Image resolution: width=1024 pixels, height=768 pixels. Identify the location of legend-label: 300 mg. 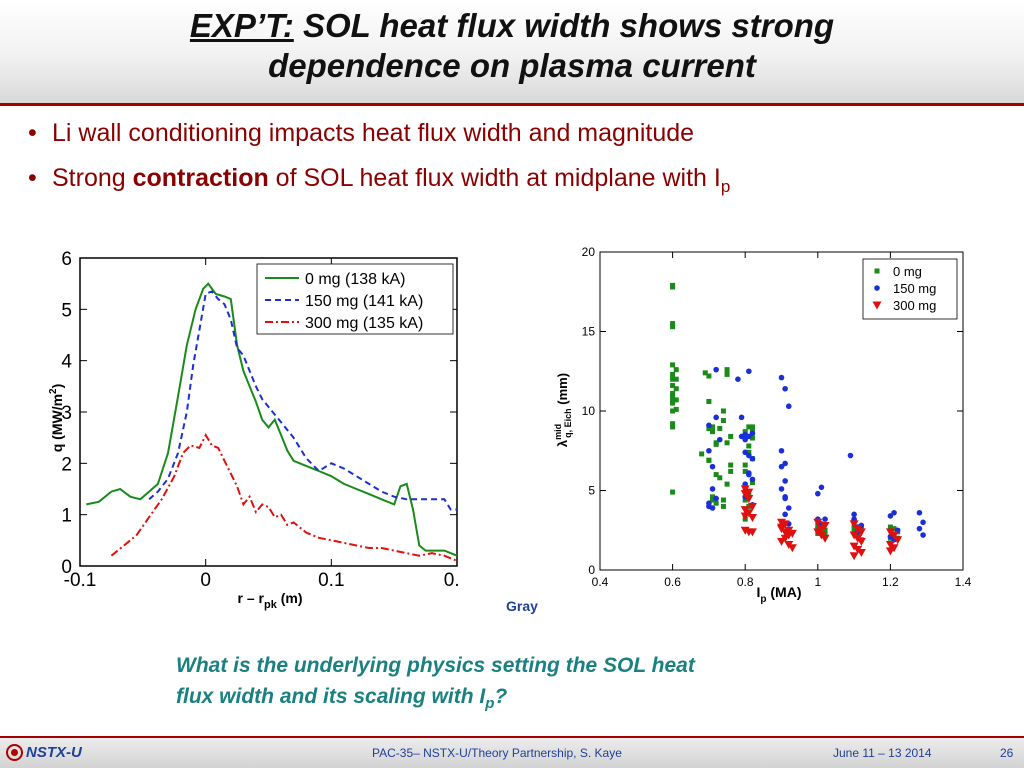
(914, 305).